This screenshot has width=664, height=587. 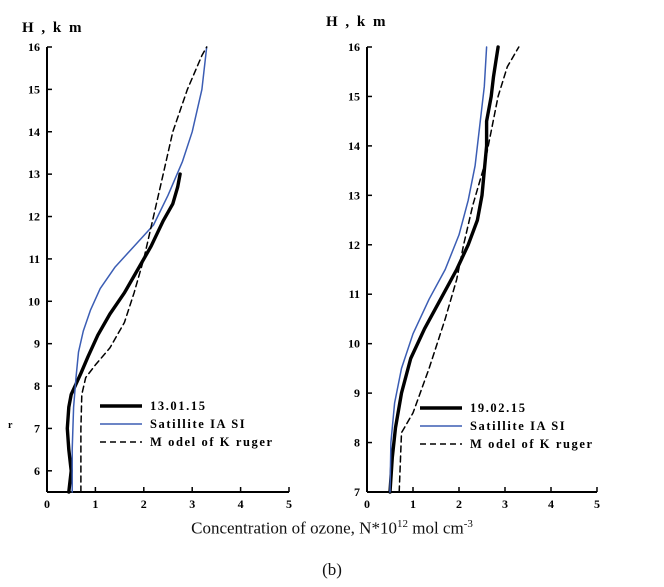 What do you see at coordinates (438, 269) in the screenshot?
I see `series-line-thin-solid` at bounding box center [438, 269].